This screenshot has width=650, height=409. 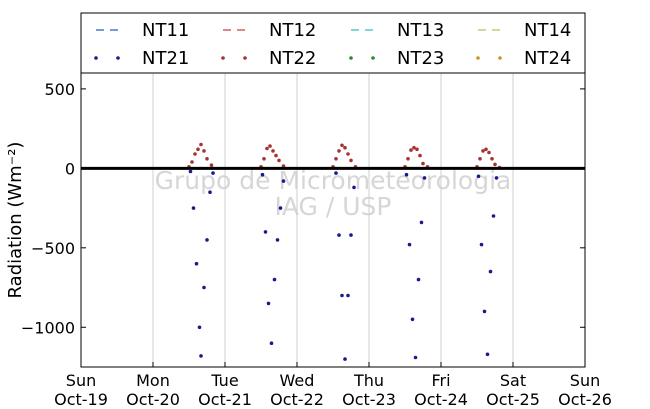 I want to click on y-tick-label: 0, so click(x=70, y=168).